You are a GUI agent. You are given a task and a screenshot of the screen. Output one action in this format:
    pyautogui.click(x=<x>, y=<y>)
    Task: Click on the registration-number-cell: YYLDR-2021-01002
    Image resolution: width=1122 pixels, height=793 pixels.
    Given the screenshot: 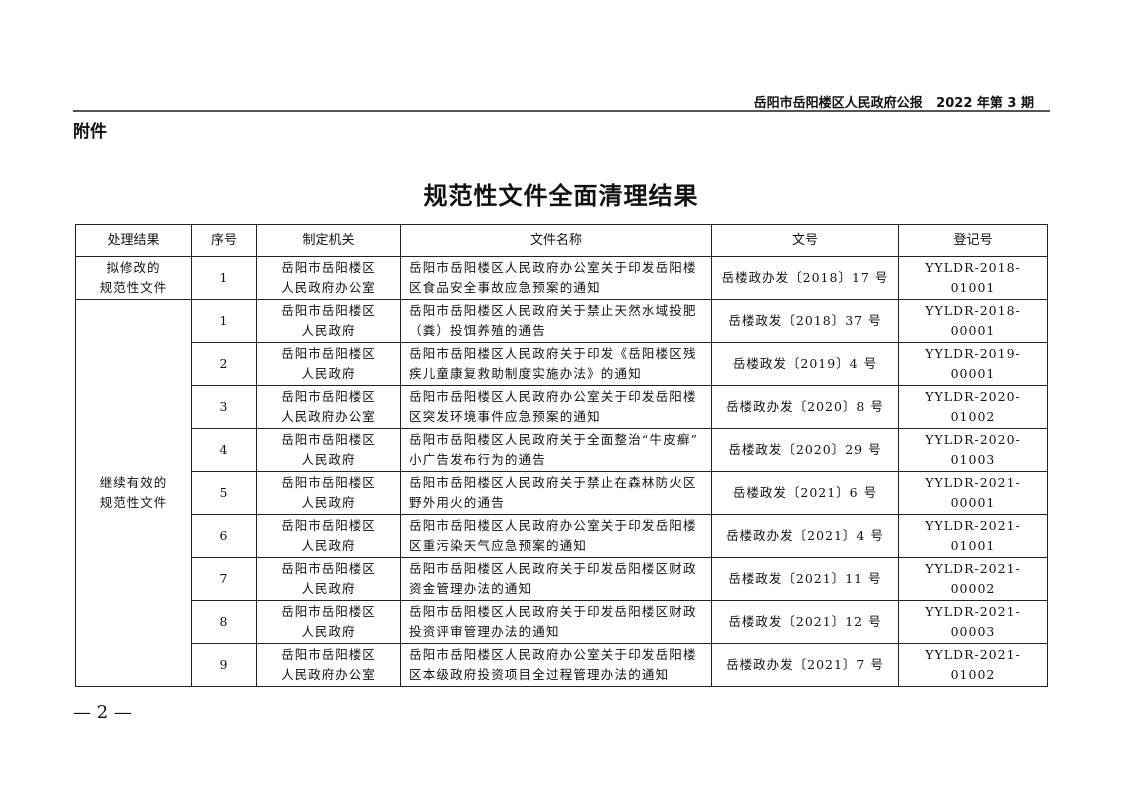 What is the action you would take?
    pyautogui.click(x=973, y=665)
    